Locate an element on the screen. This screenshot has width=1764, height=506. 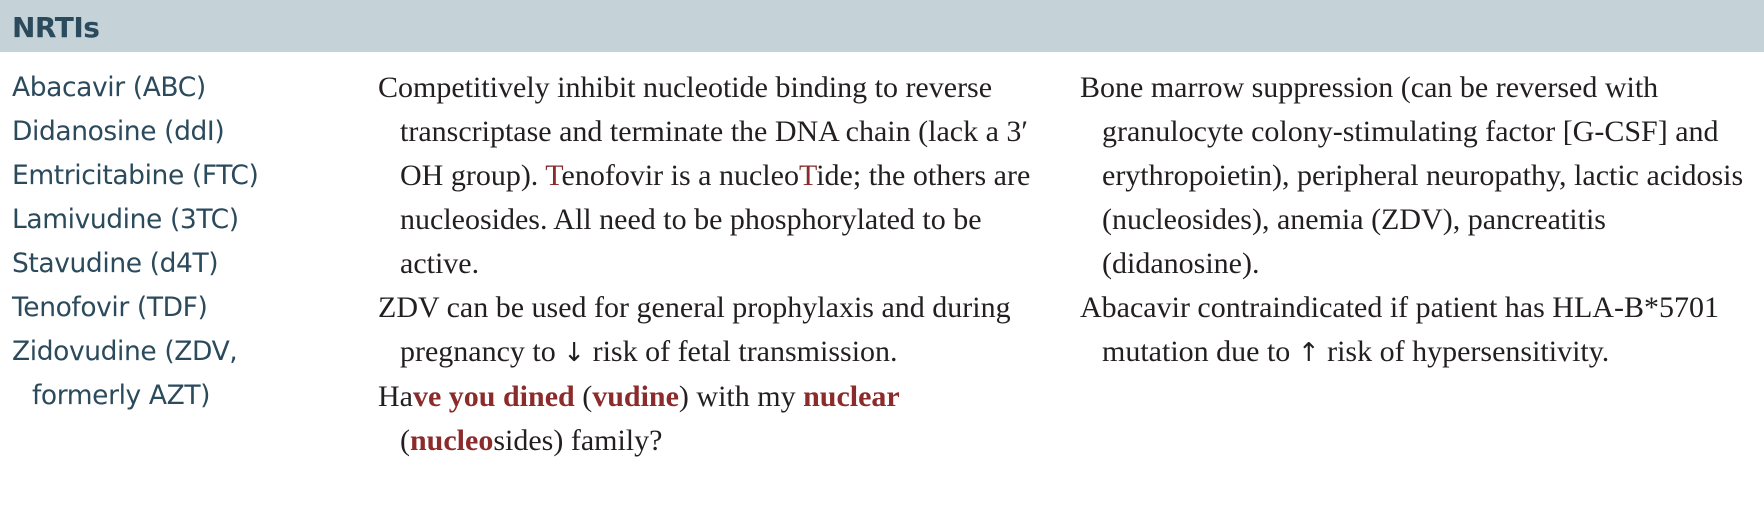
drug-stavudine: Stavudine (d4T) is located at coordinates (115, 263).